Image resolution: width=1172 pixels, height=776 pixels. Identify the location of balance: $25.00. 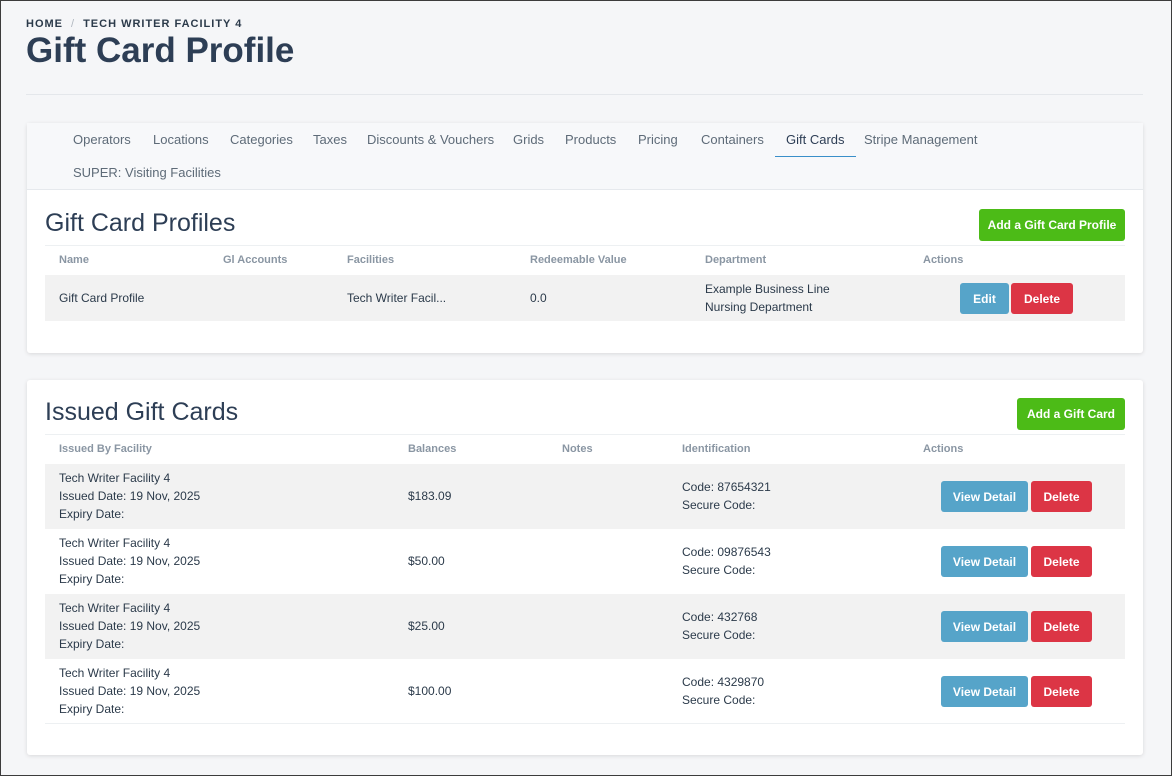
(426, 626).